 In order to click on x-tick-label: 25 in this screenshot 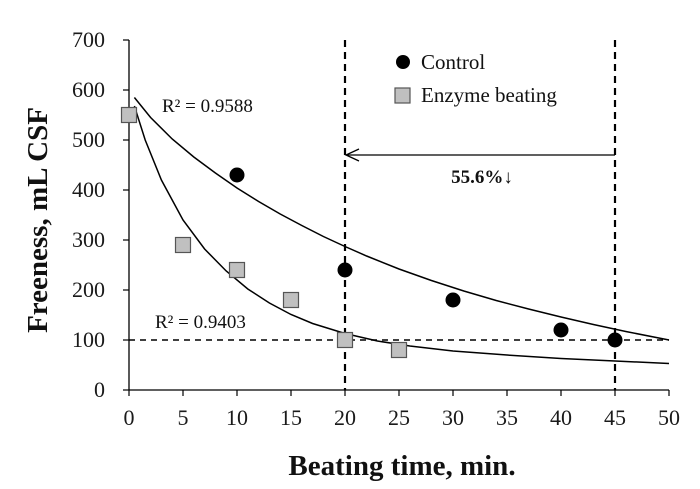, I will do `click(399, 417)`.